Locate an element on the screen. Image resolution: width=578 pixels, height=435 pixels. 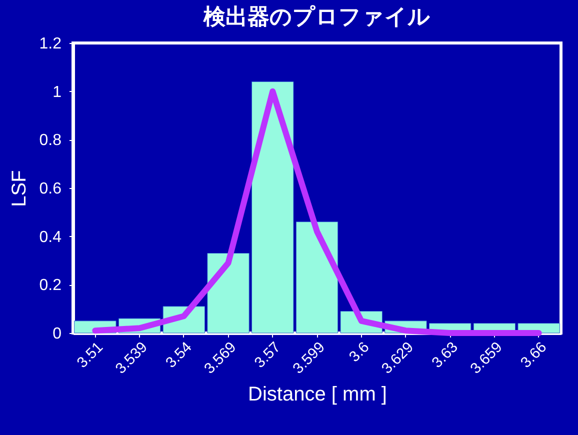
y-tick-label: 0.6 is located at coordinates (50, 189).